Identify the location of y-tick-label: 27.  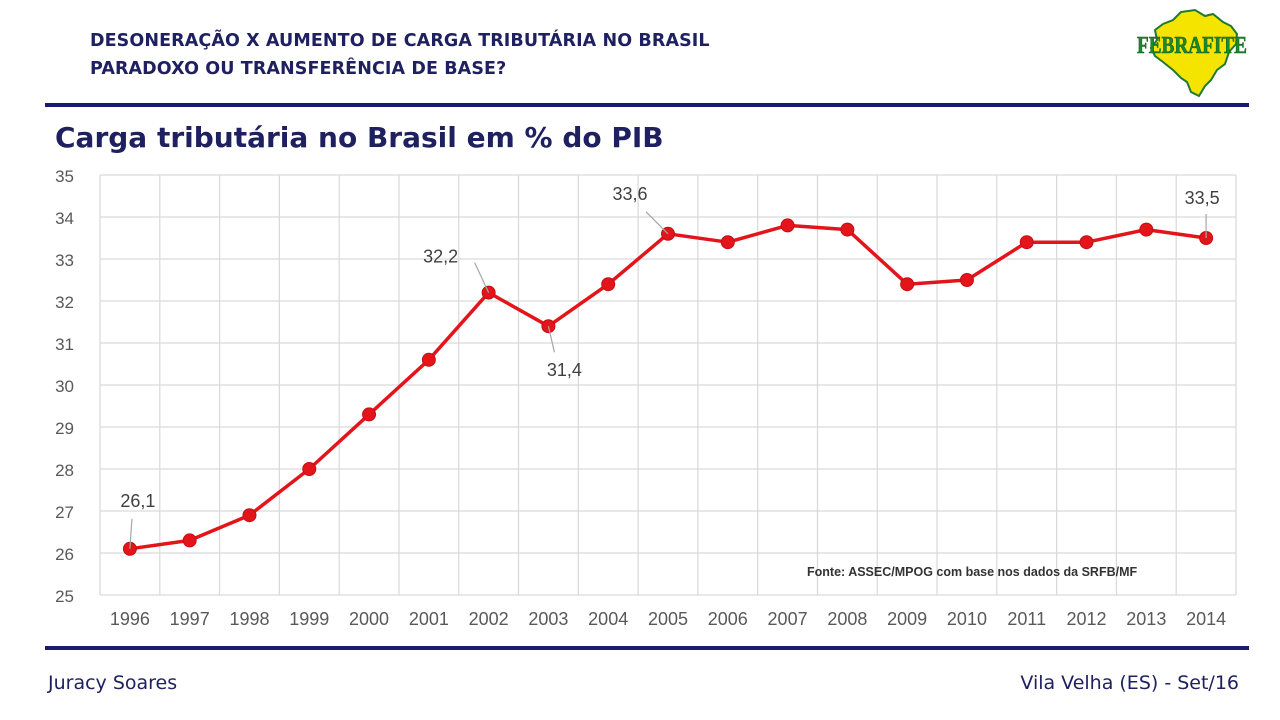
(64, 512).